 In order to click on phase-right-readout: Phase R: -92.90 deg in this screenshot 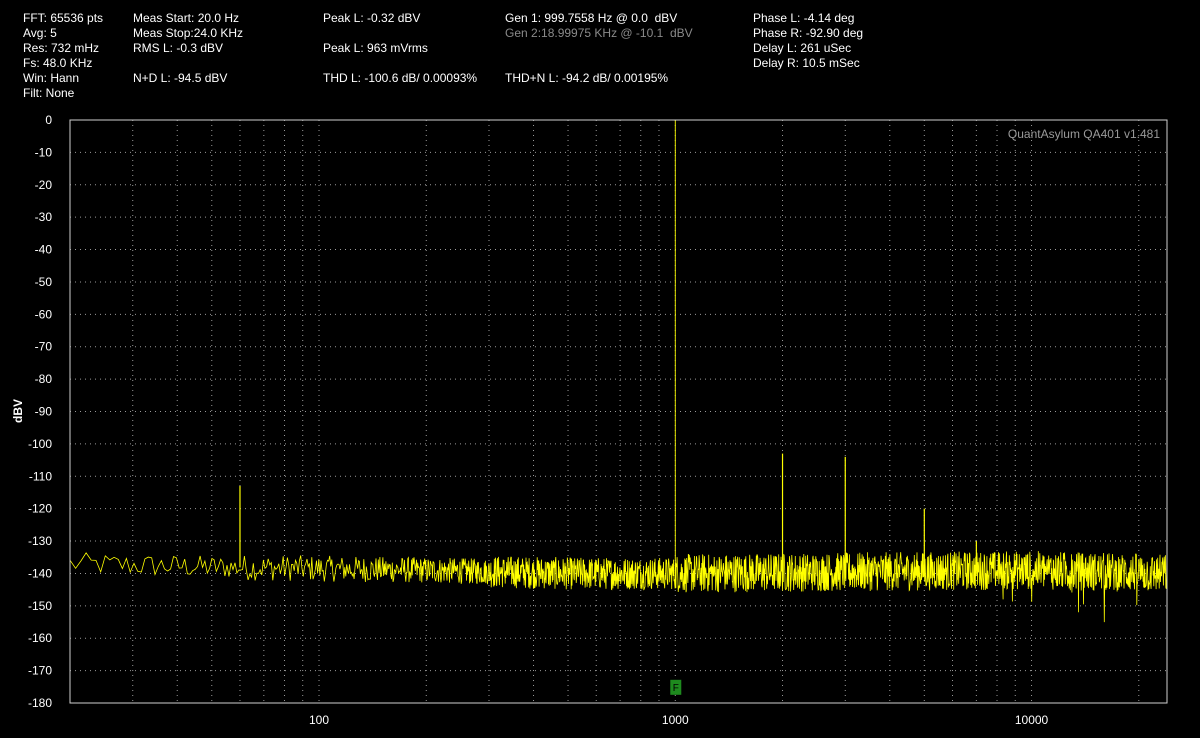, I will do `click(808, 33)`.